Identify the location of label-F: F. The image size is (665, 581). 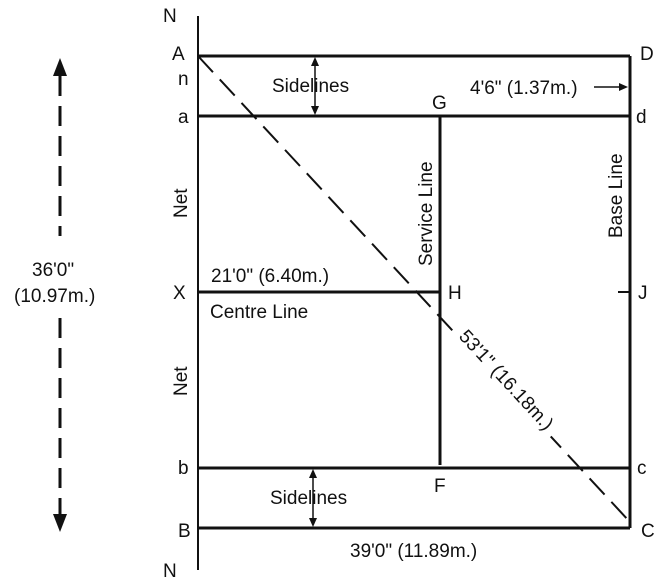
(440, 486).